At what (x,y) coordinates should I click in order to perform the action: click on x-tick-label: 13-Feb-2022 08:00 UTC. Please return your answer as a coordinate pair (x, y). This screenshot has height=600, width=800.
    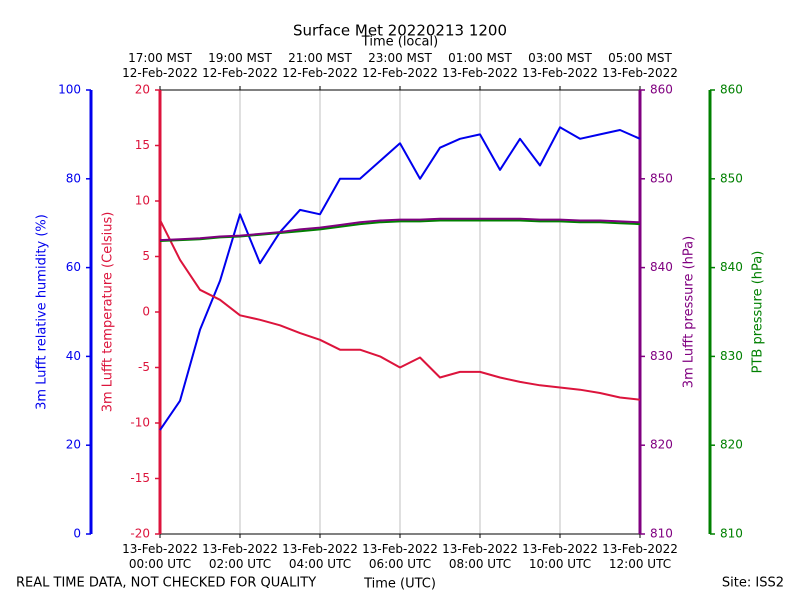
    Looking at the image, I should click on (480, 556).